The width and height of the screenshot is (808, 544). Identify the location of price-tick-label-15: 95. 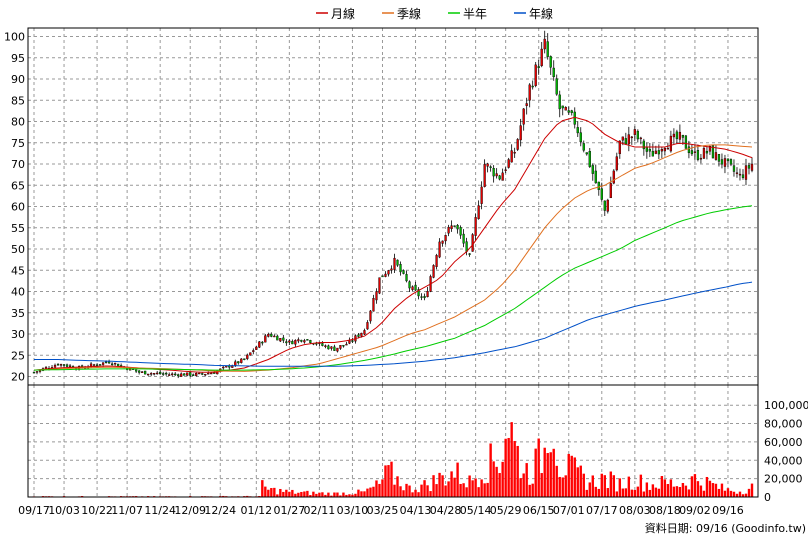
(18, 58).